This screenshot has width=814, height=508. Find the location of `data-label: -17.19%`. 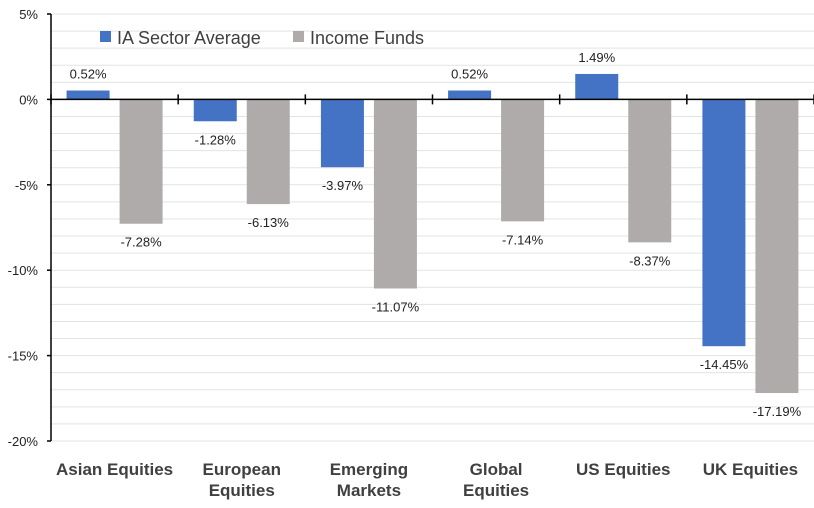

data-label: -17.19% is located at coordinates (777, 411).